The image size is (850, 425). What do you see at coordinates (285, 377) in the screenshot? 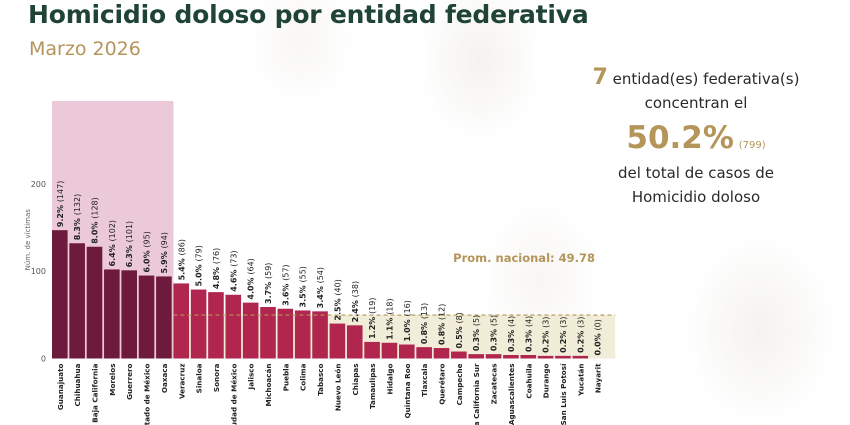
I see `x-tick-label: Puebla` at bounding box center [285, 377].